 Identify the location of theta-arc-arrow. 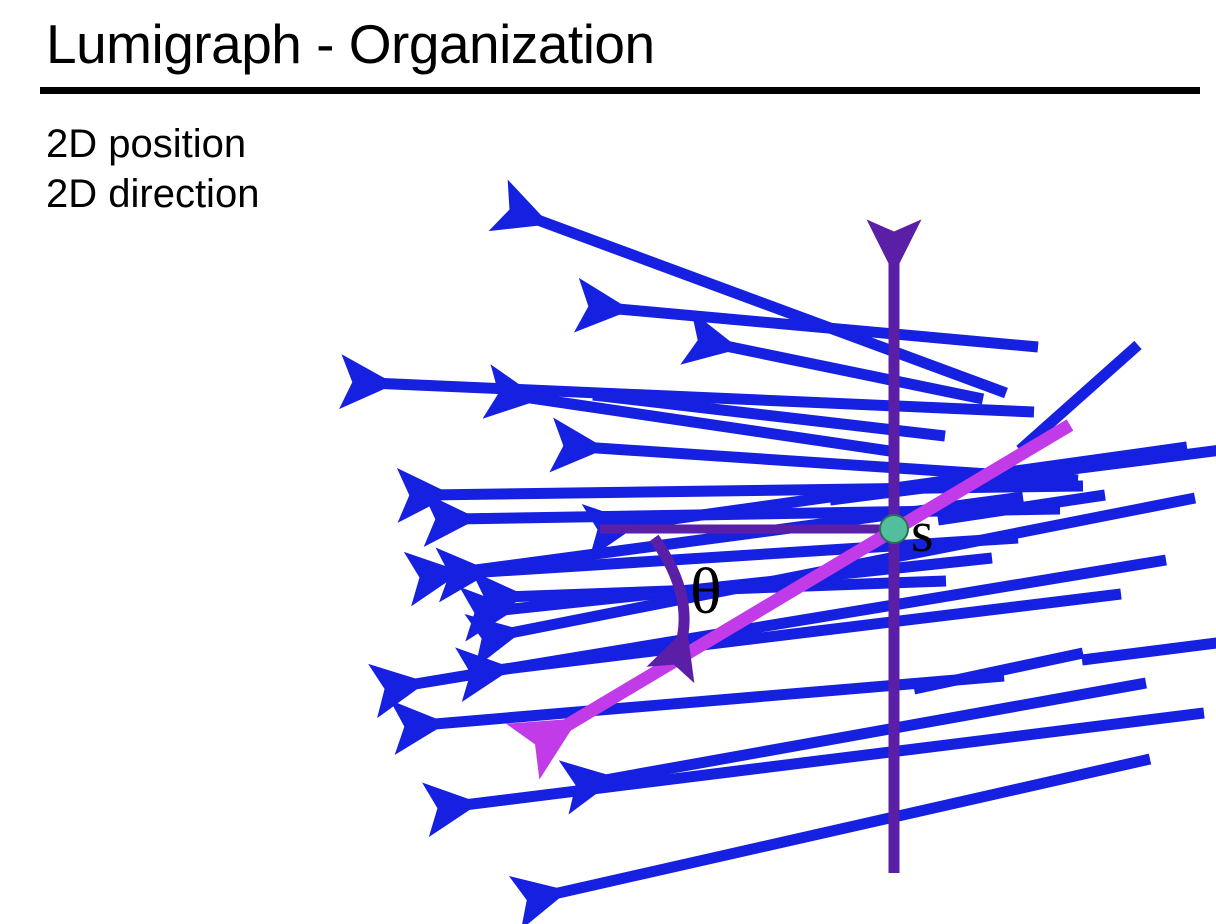
(670, 609).